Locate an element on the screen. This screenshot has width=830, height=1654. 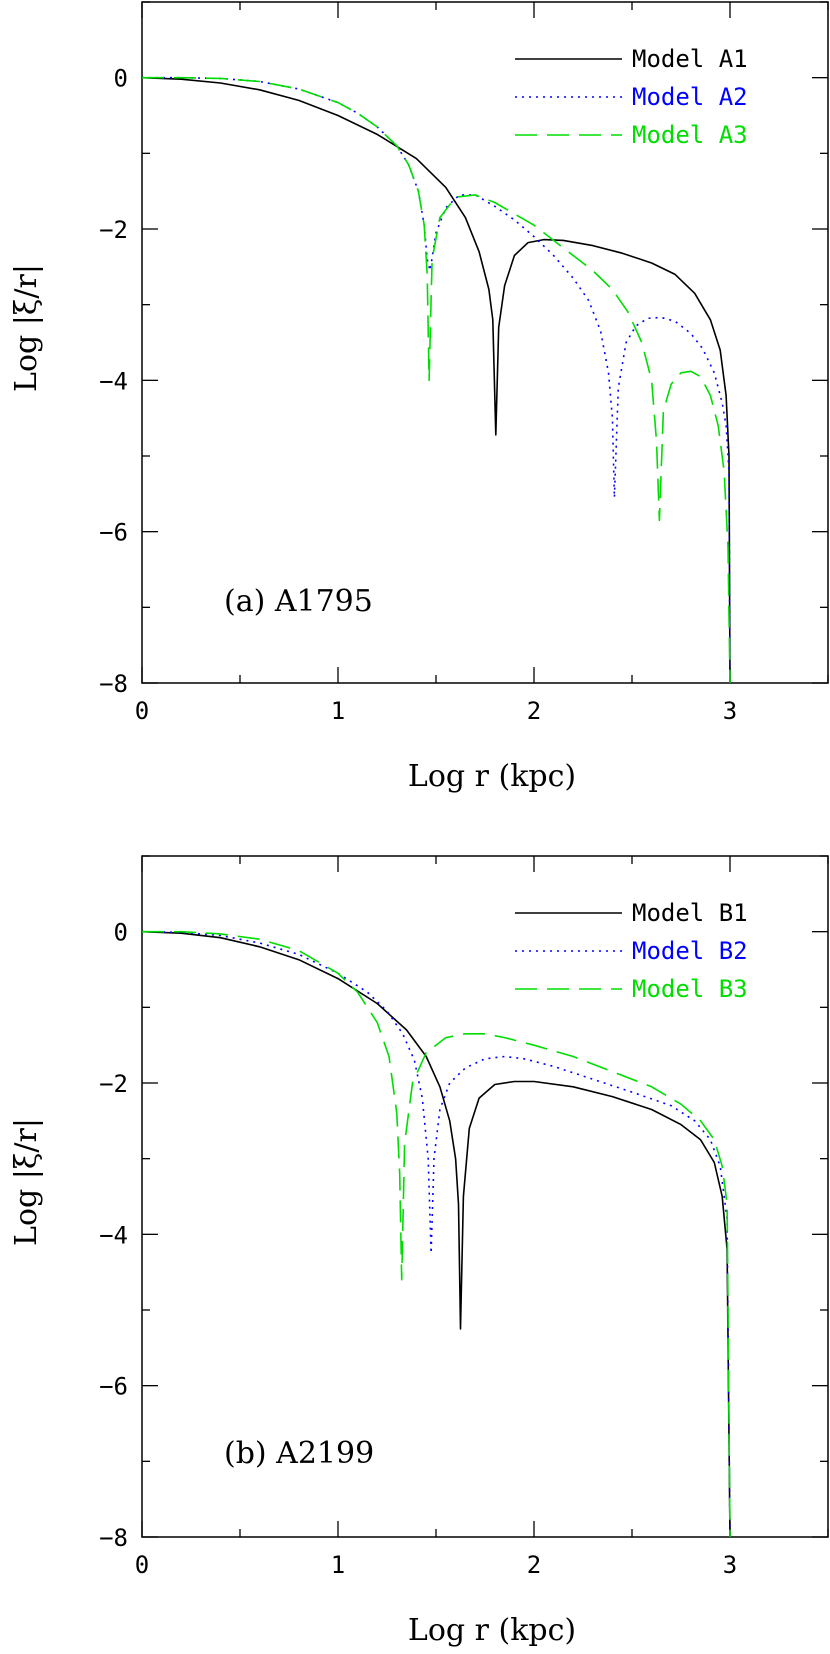
panel-label: (a) A1795 is located at coordinates (298, 601).